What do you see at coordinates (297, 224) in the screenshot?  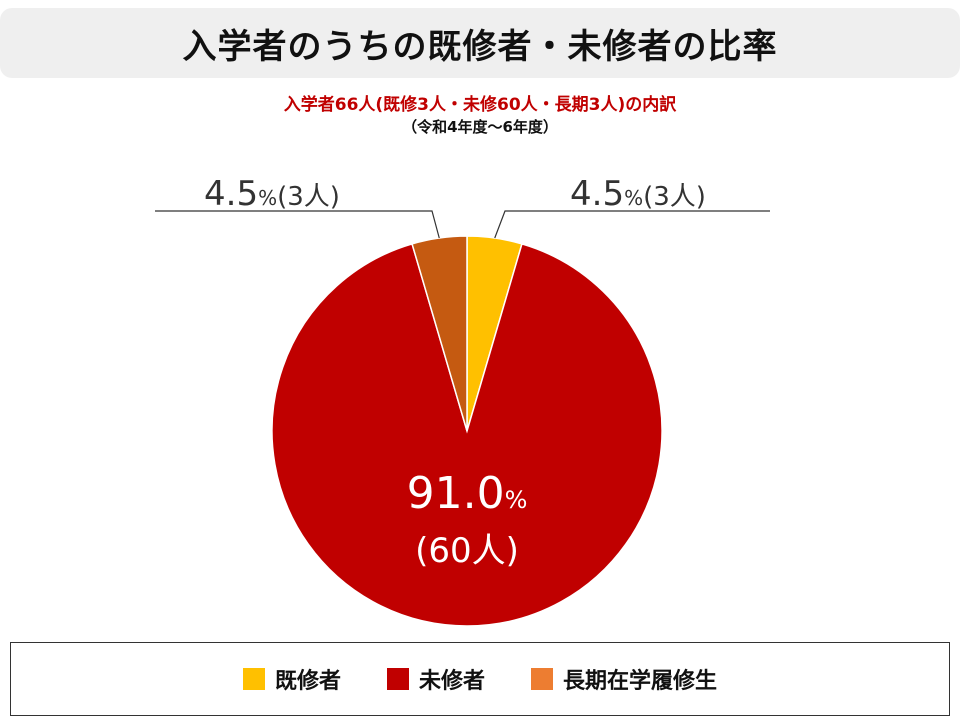 I see `leader-line-choki` at bounding box center [297, 224].